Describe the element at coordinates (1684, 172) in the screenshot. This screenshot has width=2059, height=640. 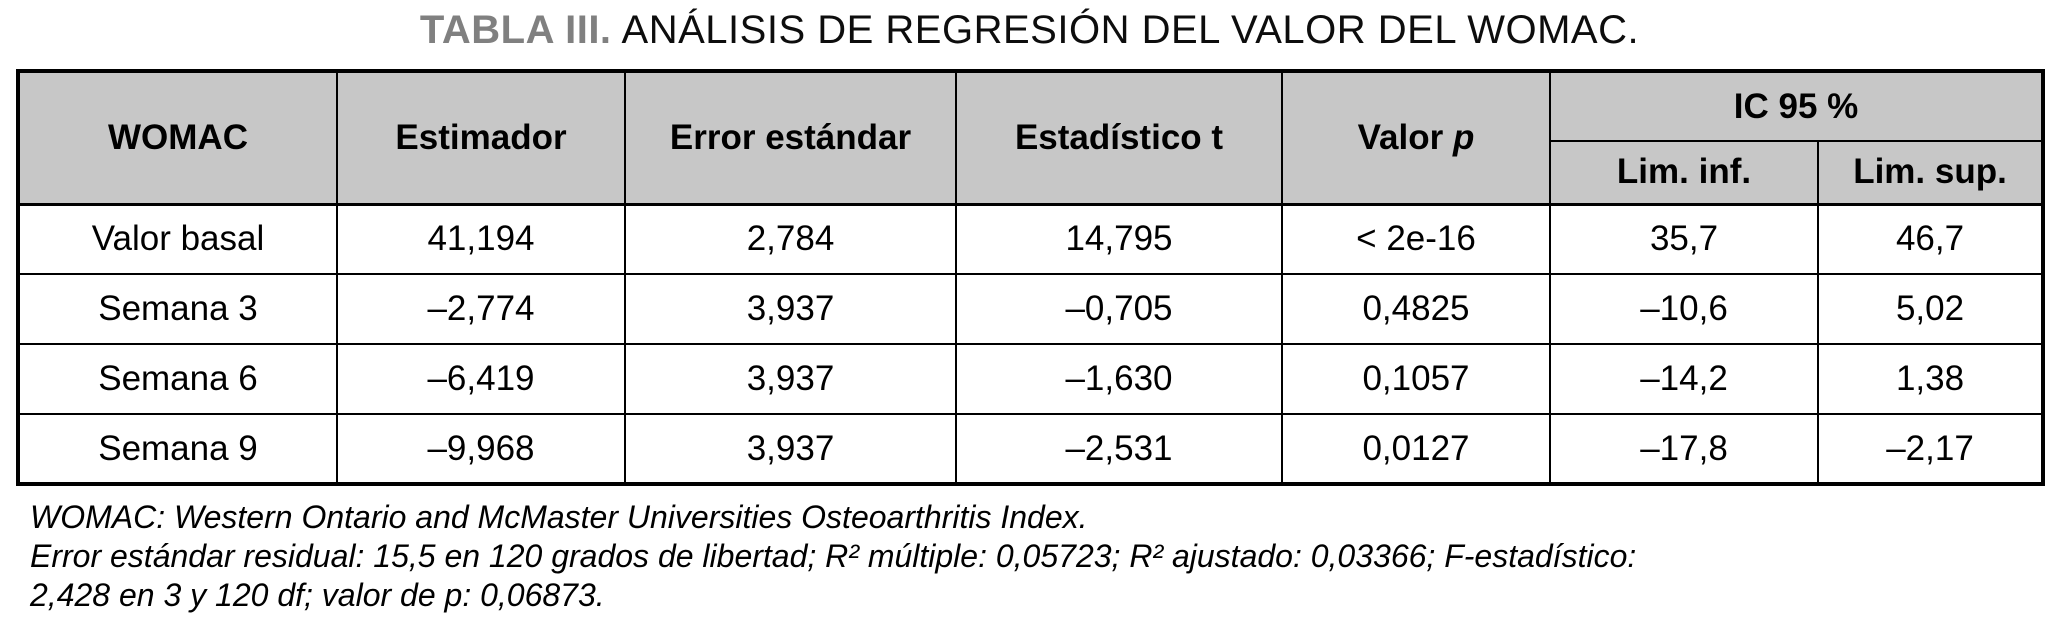
I see `col-header-lim-inf: Lim. inf.` at that location.